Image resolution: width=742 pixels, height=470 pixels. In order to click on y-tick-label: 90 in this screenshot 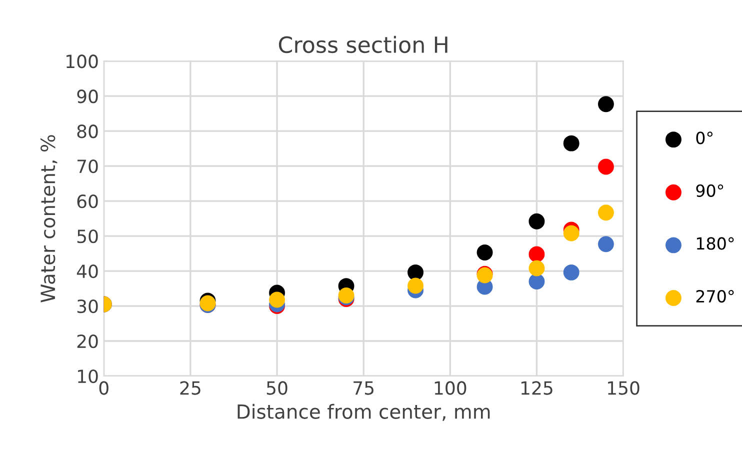, I will do `click(87, 97)`.